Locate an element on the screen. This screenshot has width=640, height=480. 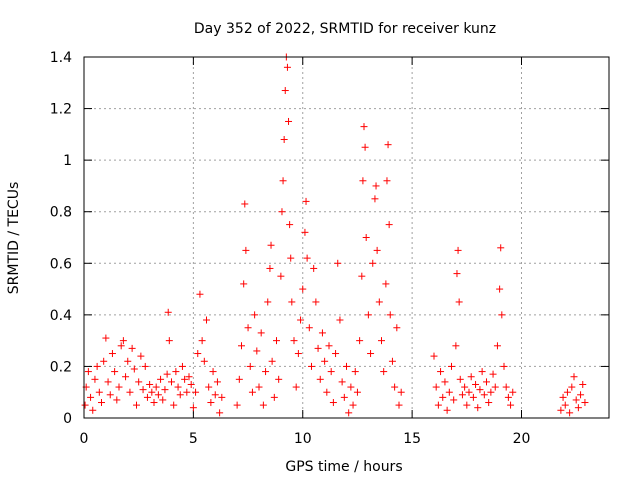
y-tick-label: 1.2 is located at coordinates (61, 110).